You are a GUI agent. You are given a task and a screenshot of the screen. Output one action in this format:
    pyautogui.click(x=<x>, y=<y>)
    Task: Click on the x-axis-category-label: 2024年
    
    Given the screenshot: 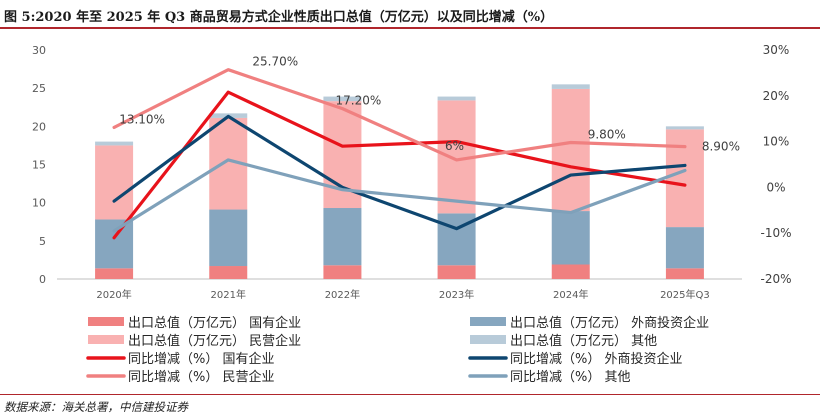 What is the action you would take?
    pyautogui.click(x=570, y=294)
    